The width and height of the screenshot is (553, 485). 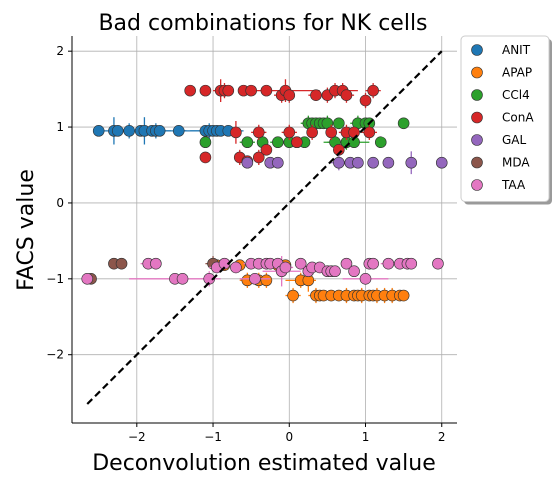 What do you see at coordinates (168, 131) in the screenshot?
I see `series-anit` at bounding box center [168, 131].